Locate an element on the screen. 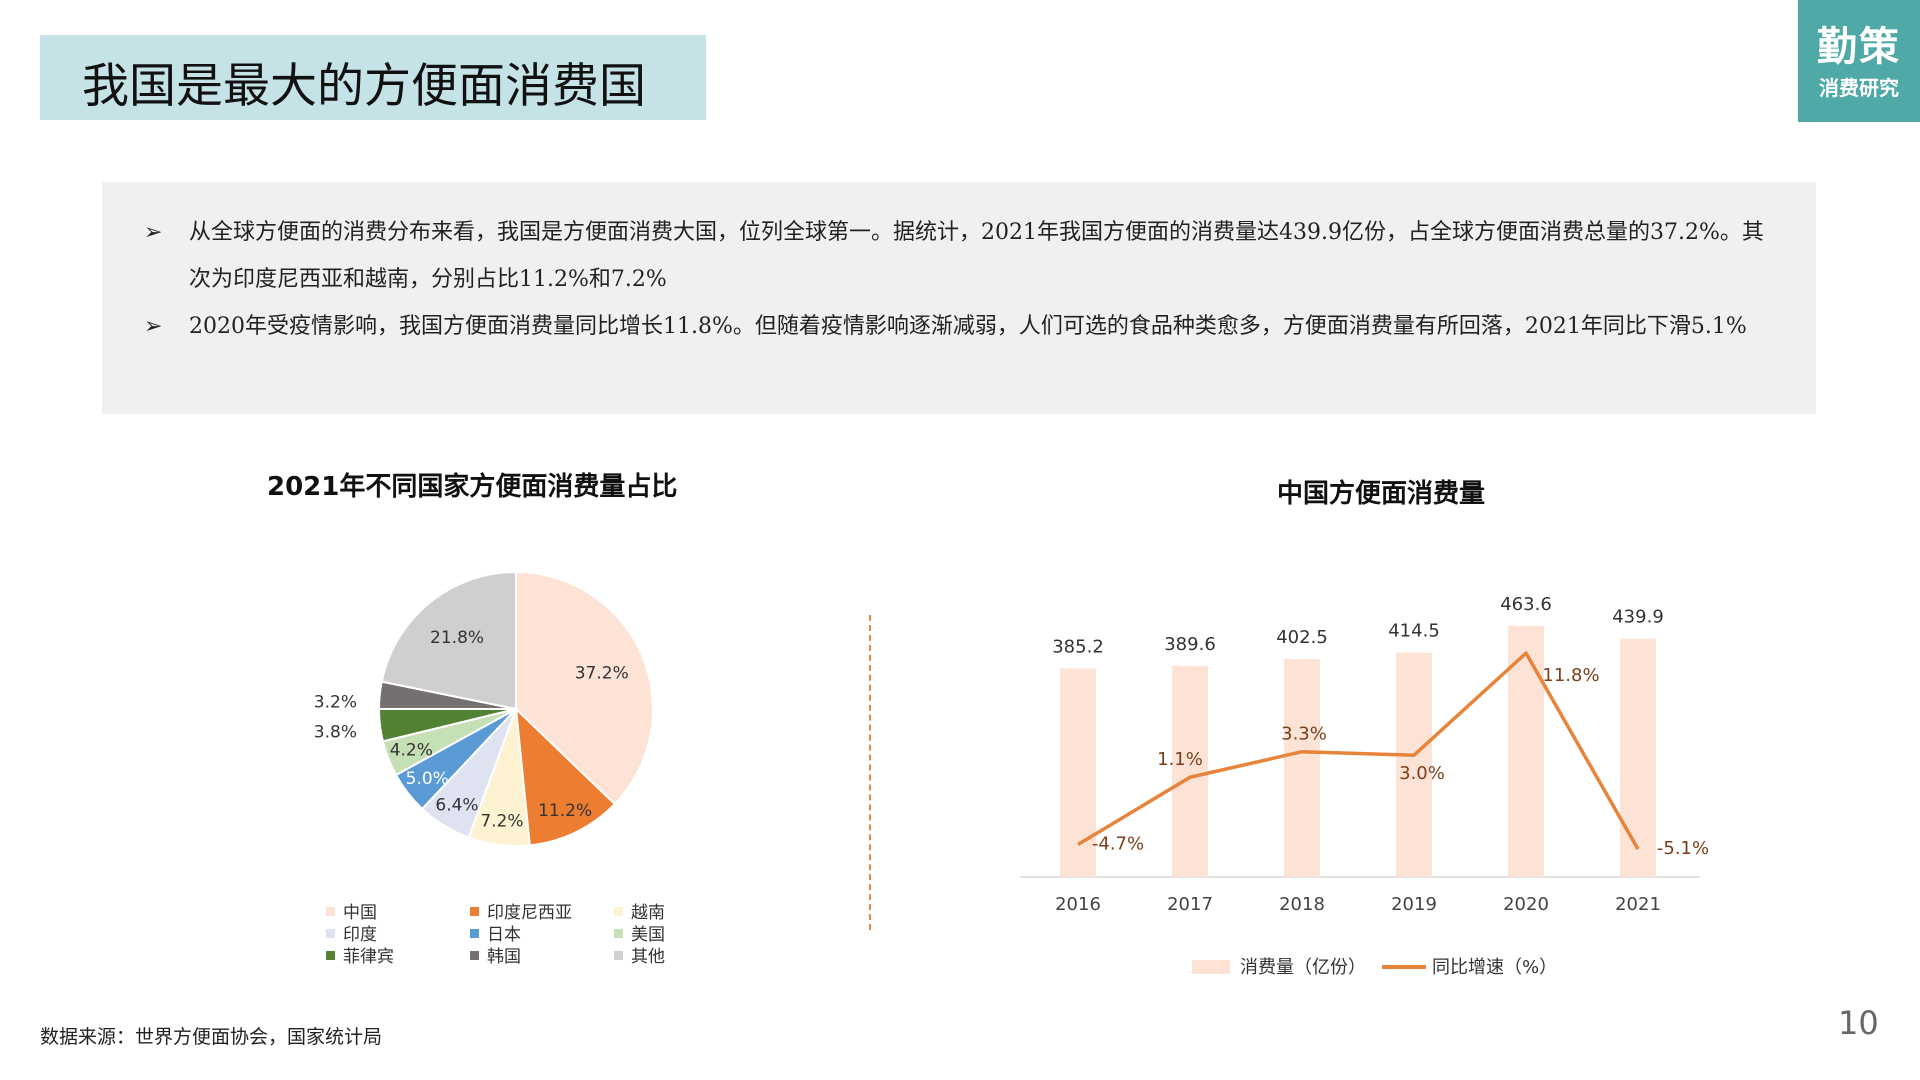  bar-value-label: 385.2 is located at coordinates (1078, 646).